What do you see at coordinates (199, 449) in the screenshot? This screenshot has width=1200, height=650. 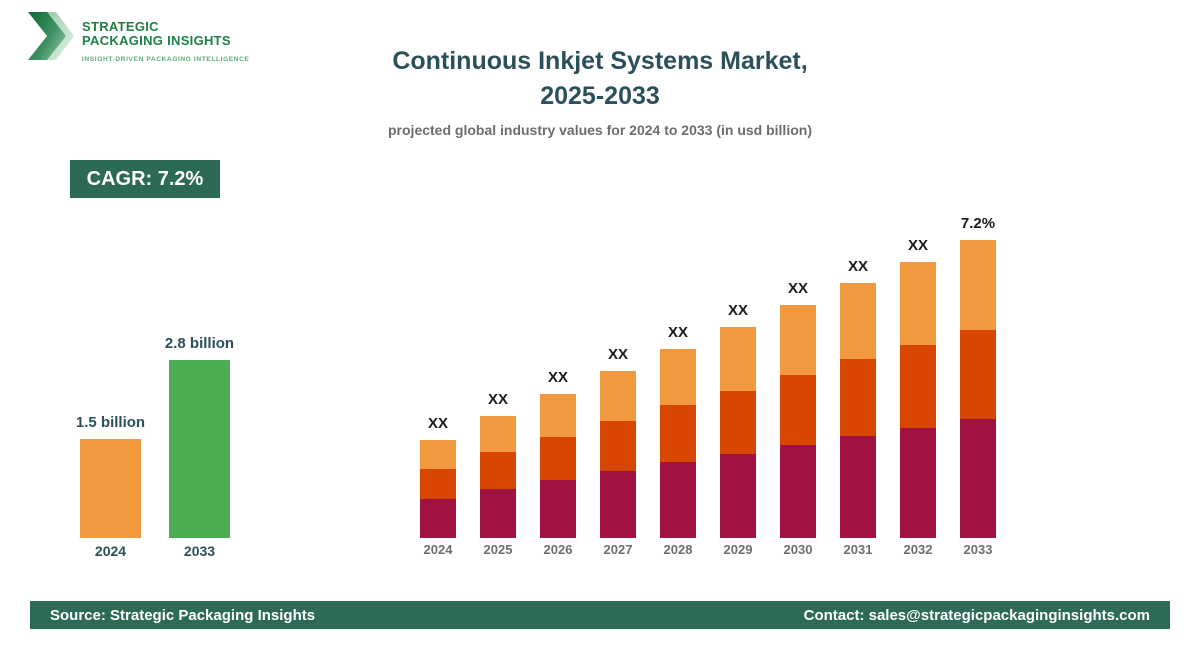 I see `mini-bar-2033` at bounding box center [199, 449].